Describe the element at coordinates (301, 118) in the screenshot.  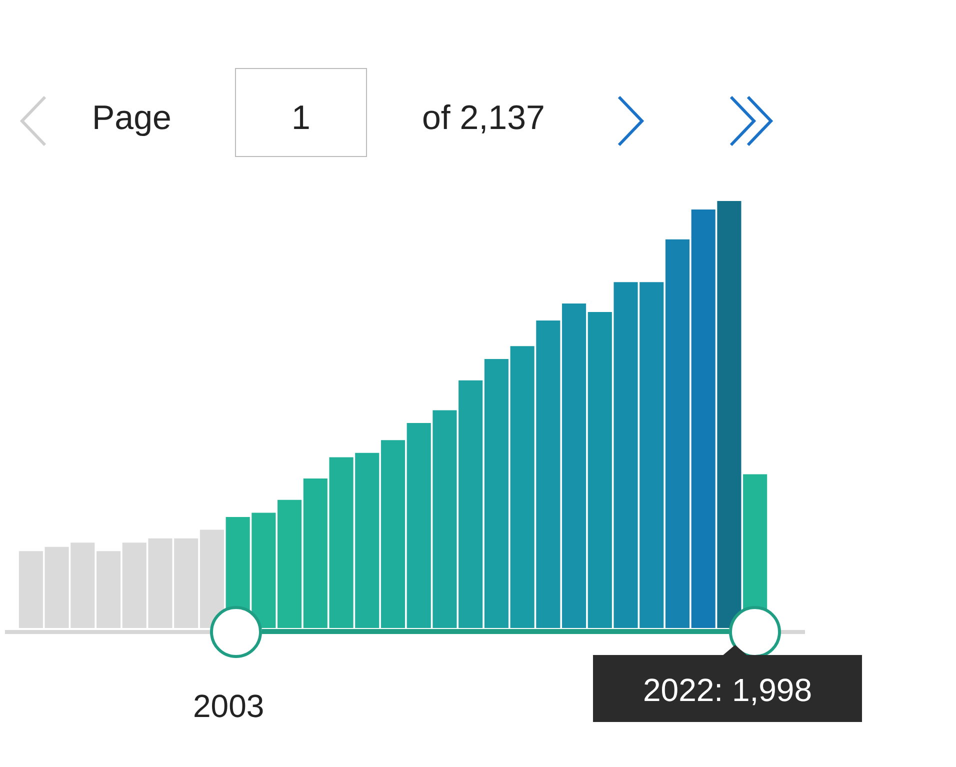
I see `text: 1` at that location.